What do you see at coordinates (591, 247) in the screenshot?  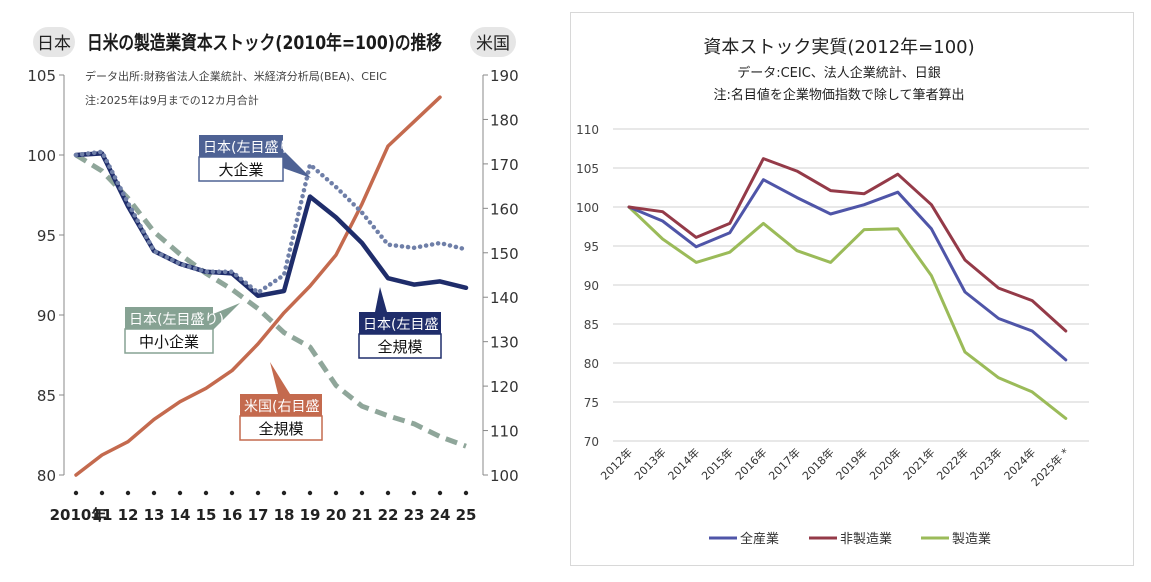 I see `y-axis-tick-label: 95` at bounding box center [591, 247].